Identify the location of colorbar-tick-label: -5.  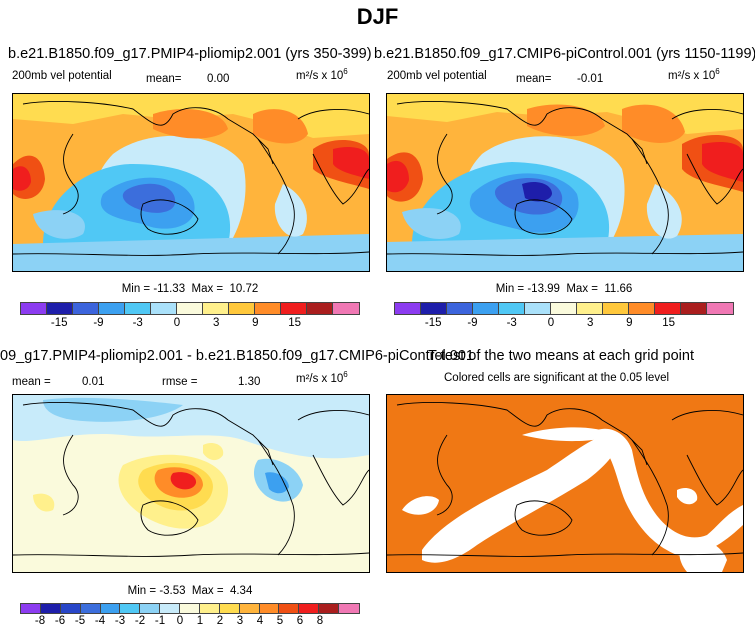
(80, 621).